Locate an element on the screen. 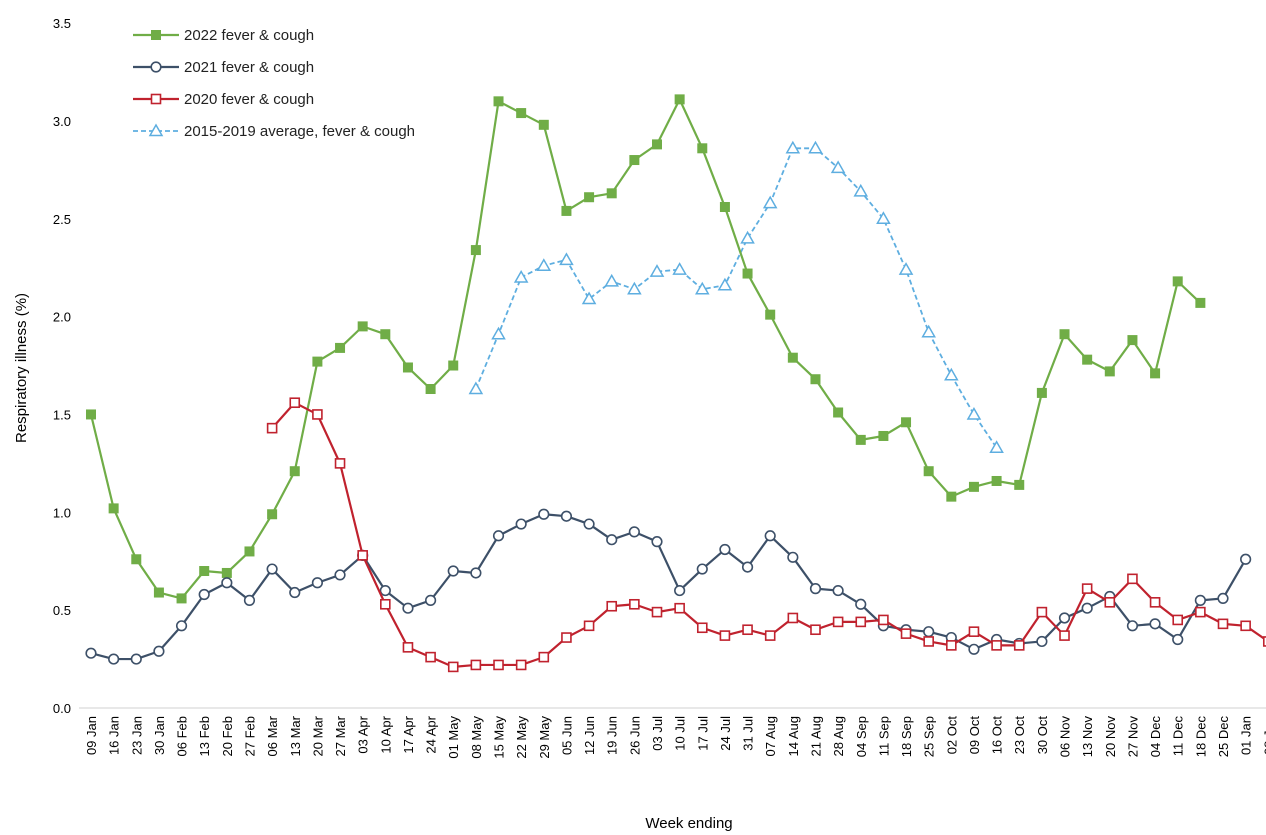  legend-label: 2015-2019 average, fever & cough is located at coordinates (299, 131).